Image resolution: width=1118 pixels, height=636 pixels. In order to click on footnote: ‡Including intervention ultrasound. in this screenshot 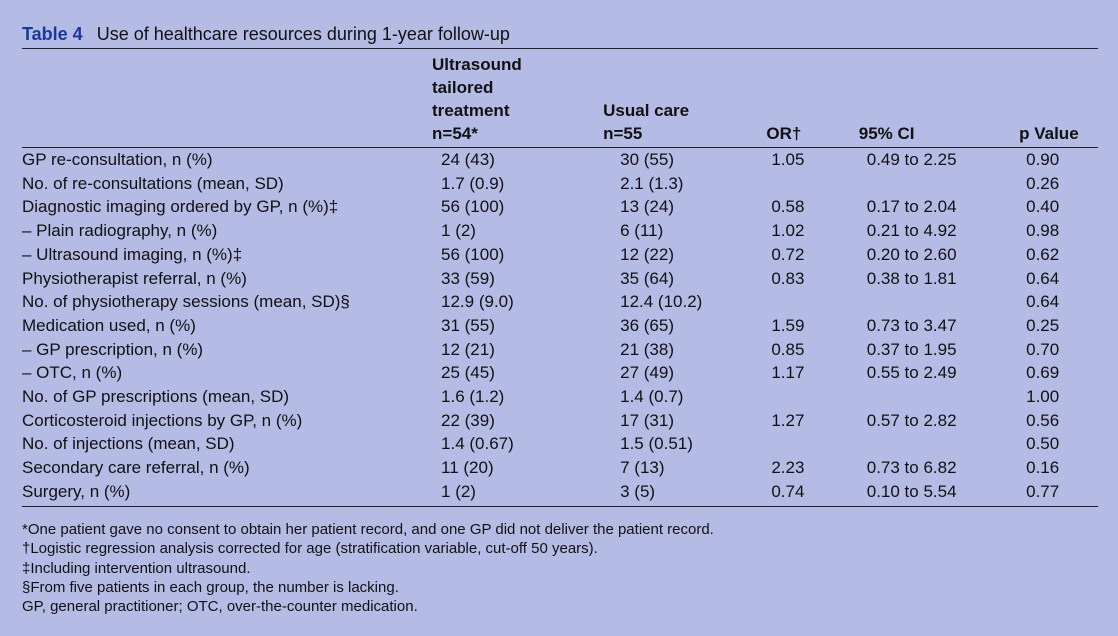, I will do `click(136, 568)`.